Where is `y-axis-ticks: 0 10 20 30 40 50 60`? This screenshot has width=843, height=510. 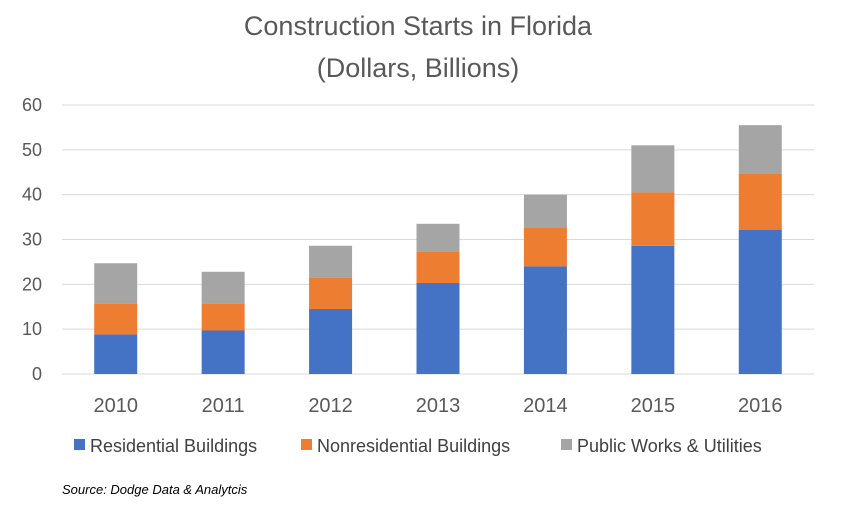 y-axis-ticks: 0 10 20 30 40 50 60 is located at coordinates (32, 239).